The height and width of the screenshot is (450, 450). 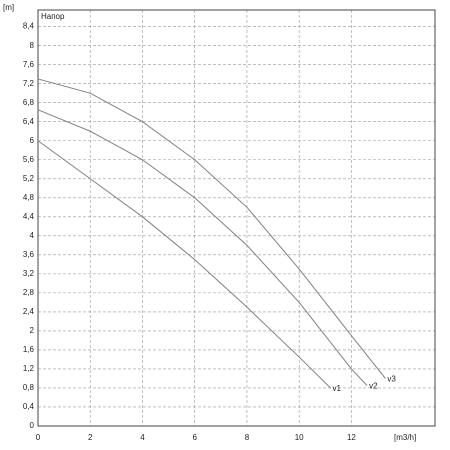 What do you see at coordinates (8, 7) in the screenshot?
I see `y-unit: [m]` at bounding box center [8, 7].